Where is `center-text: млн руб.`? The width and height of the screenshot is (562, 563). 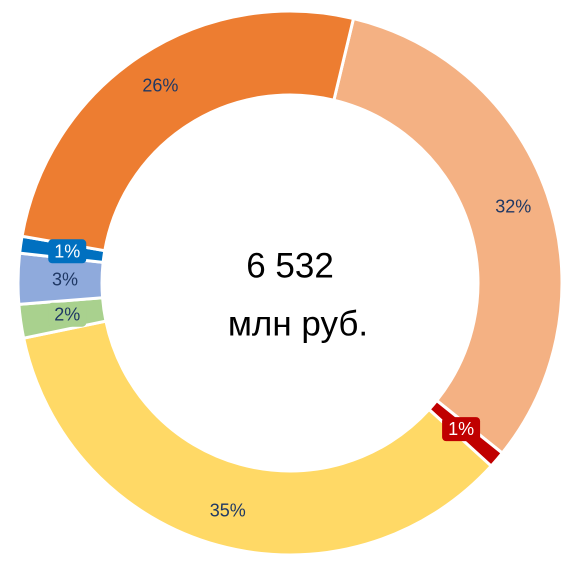
center-text: млн руб. is located at coordinates (298, 324).